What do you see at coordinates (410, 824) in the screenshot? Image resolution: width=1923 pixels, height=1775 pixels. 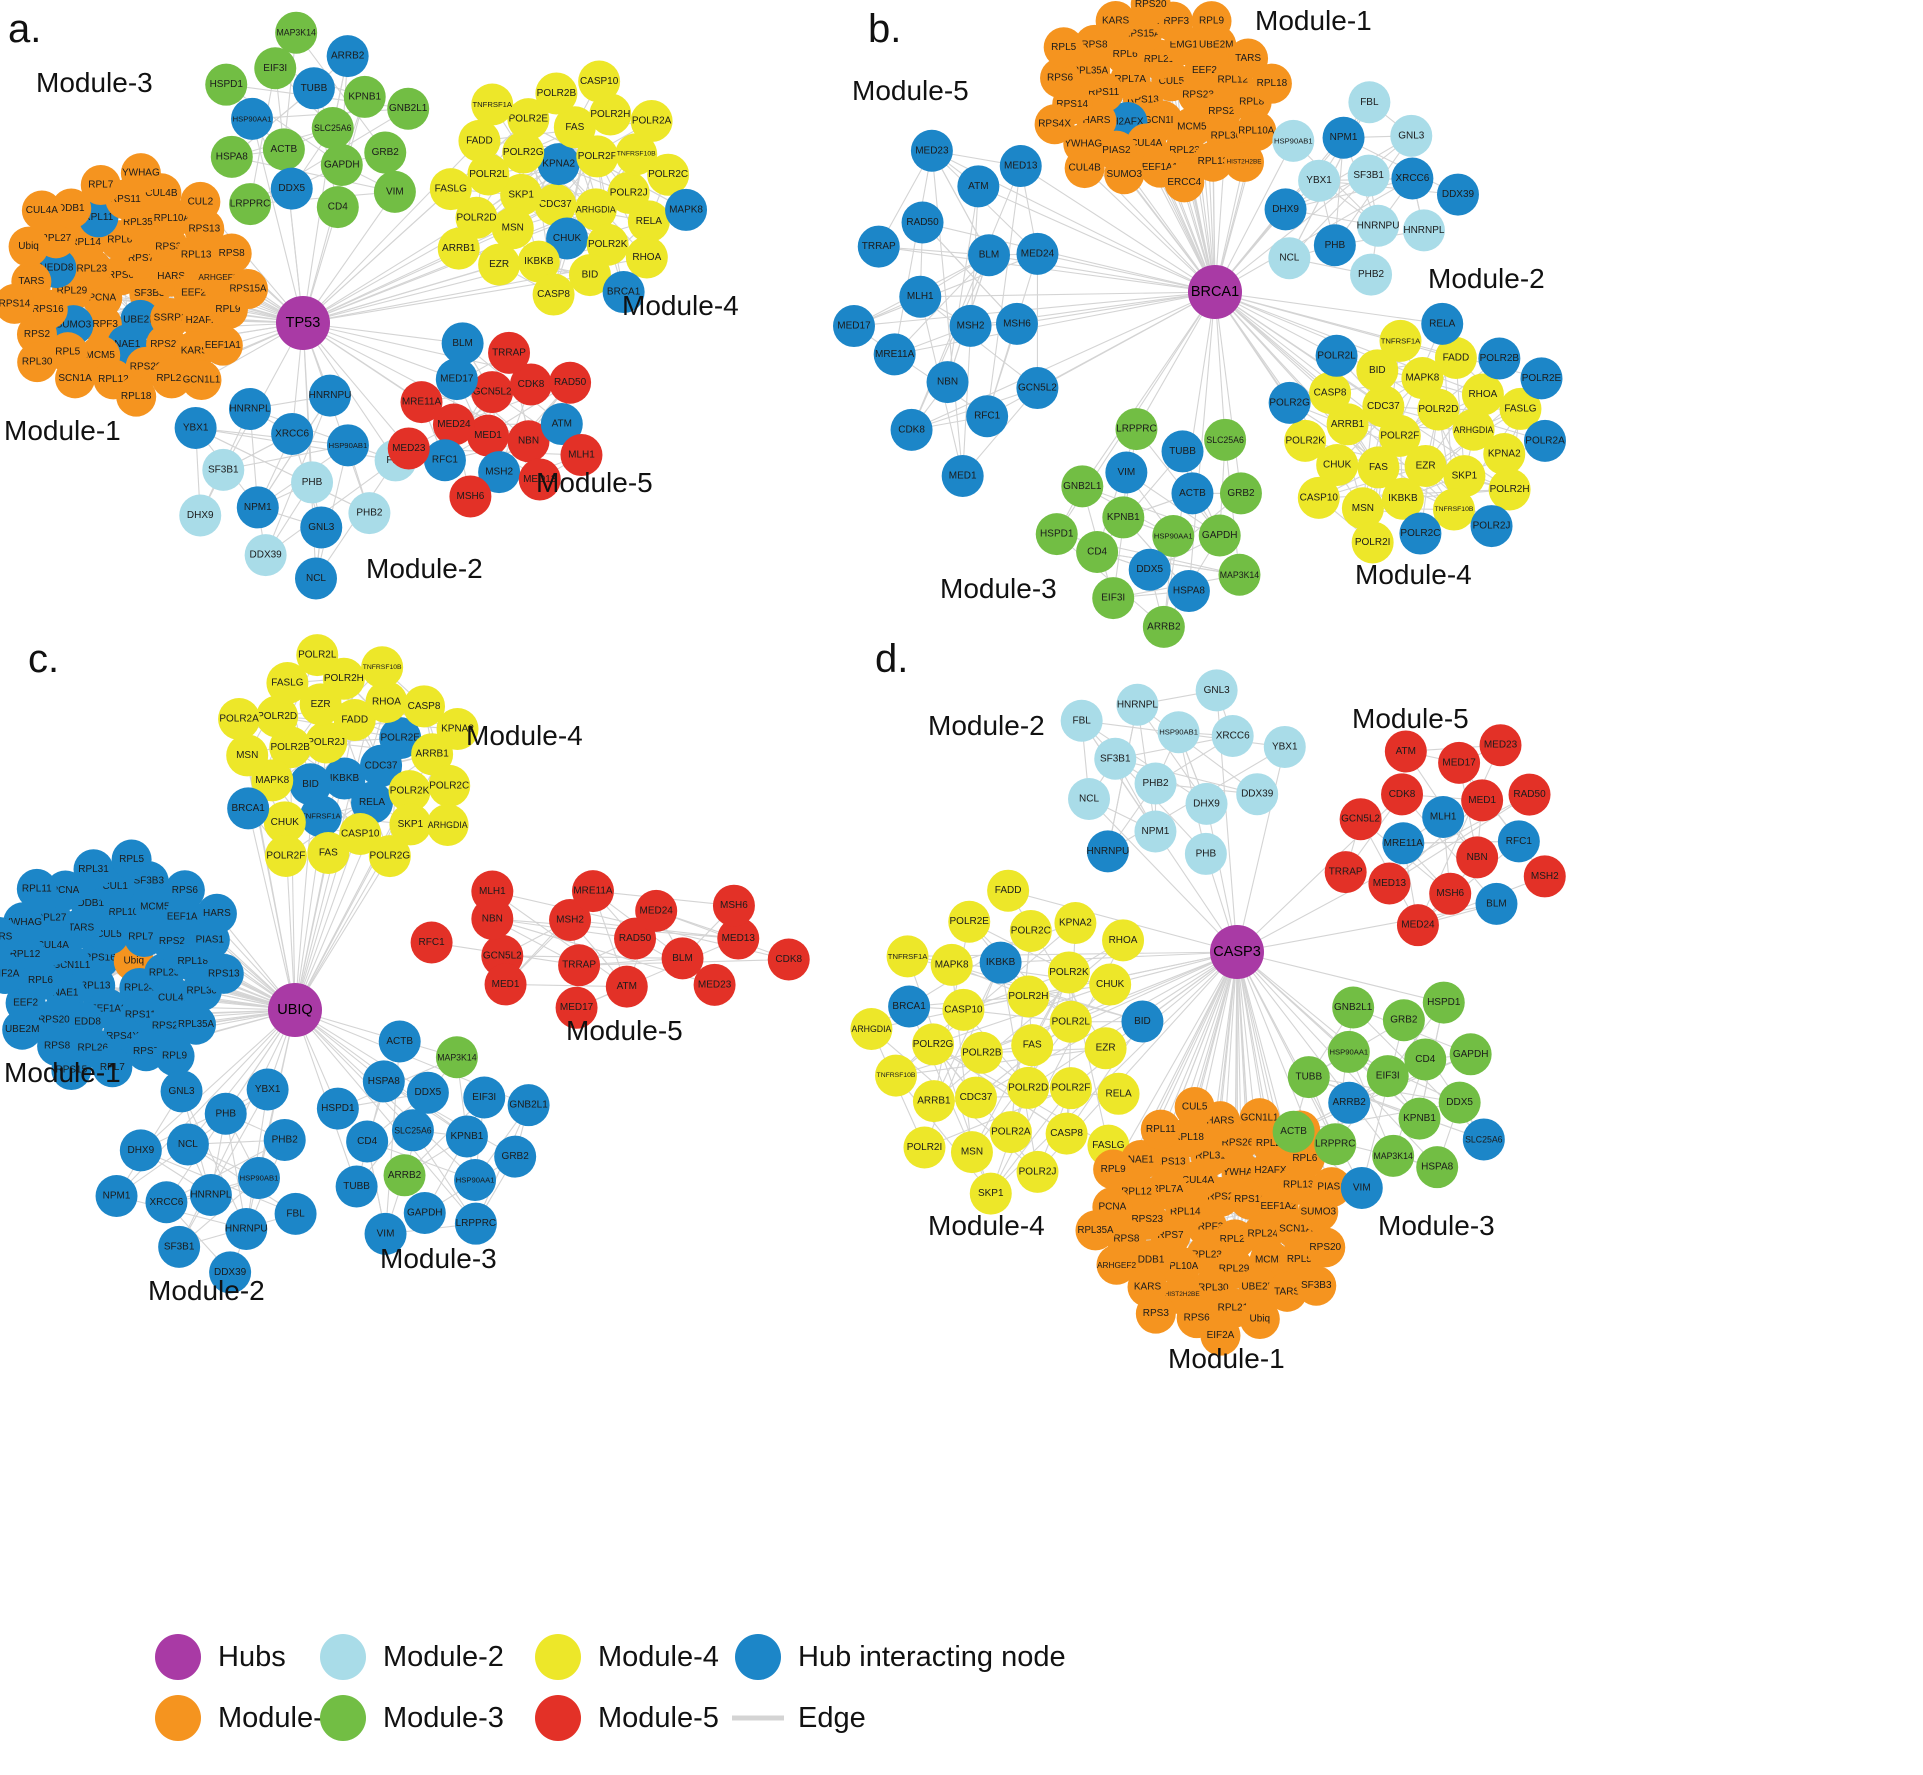 I see `gene-node-SKP1` at bounding box center [410, 824].